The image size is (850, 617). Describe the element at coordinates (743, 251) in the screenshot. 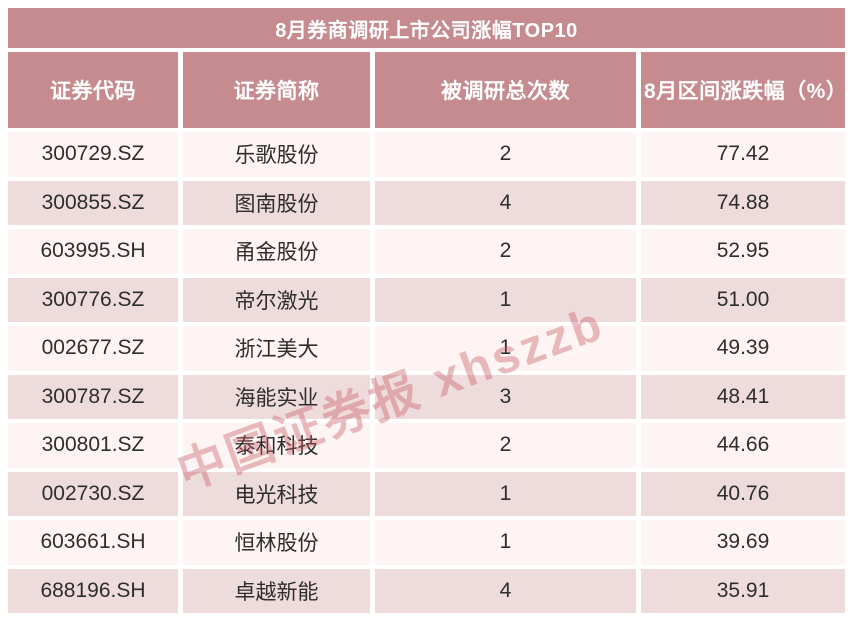

I see `cell-price-change: 52.95` at that location.